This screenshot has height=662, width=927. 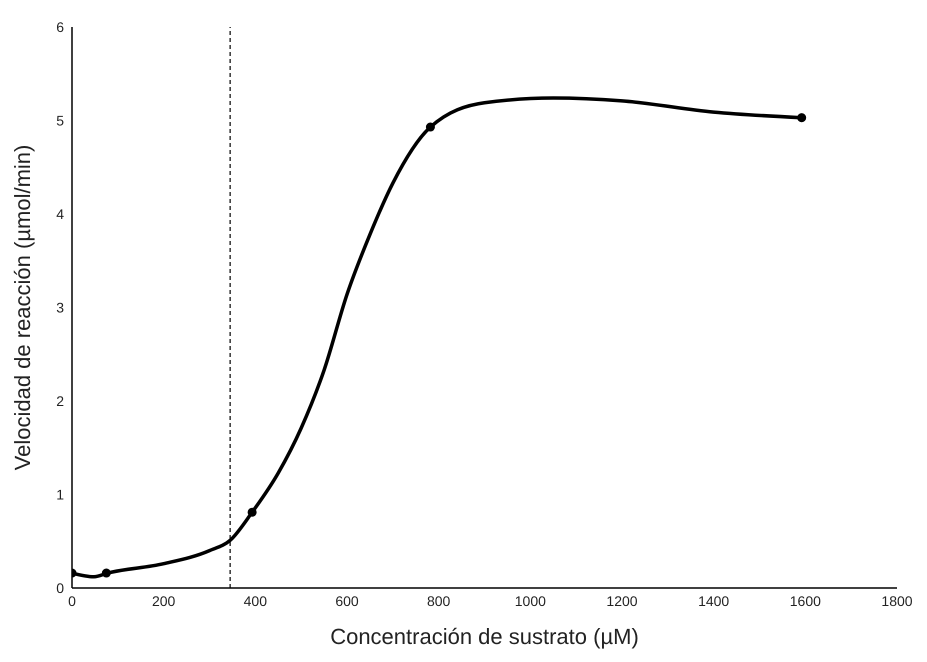 What do you see at coordinates (484, 636) in the screenshot?
I see `x-axis-title: Concentración de sustrato (µM)` at bounding box center [484, 636].